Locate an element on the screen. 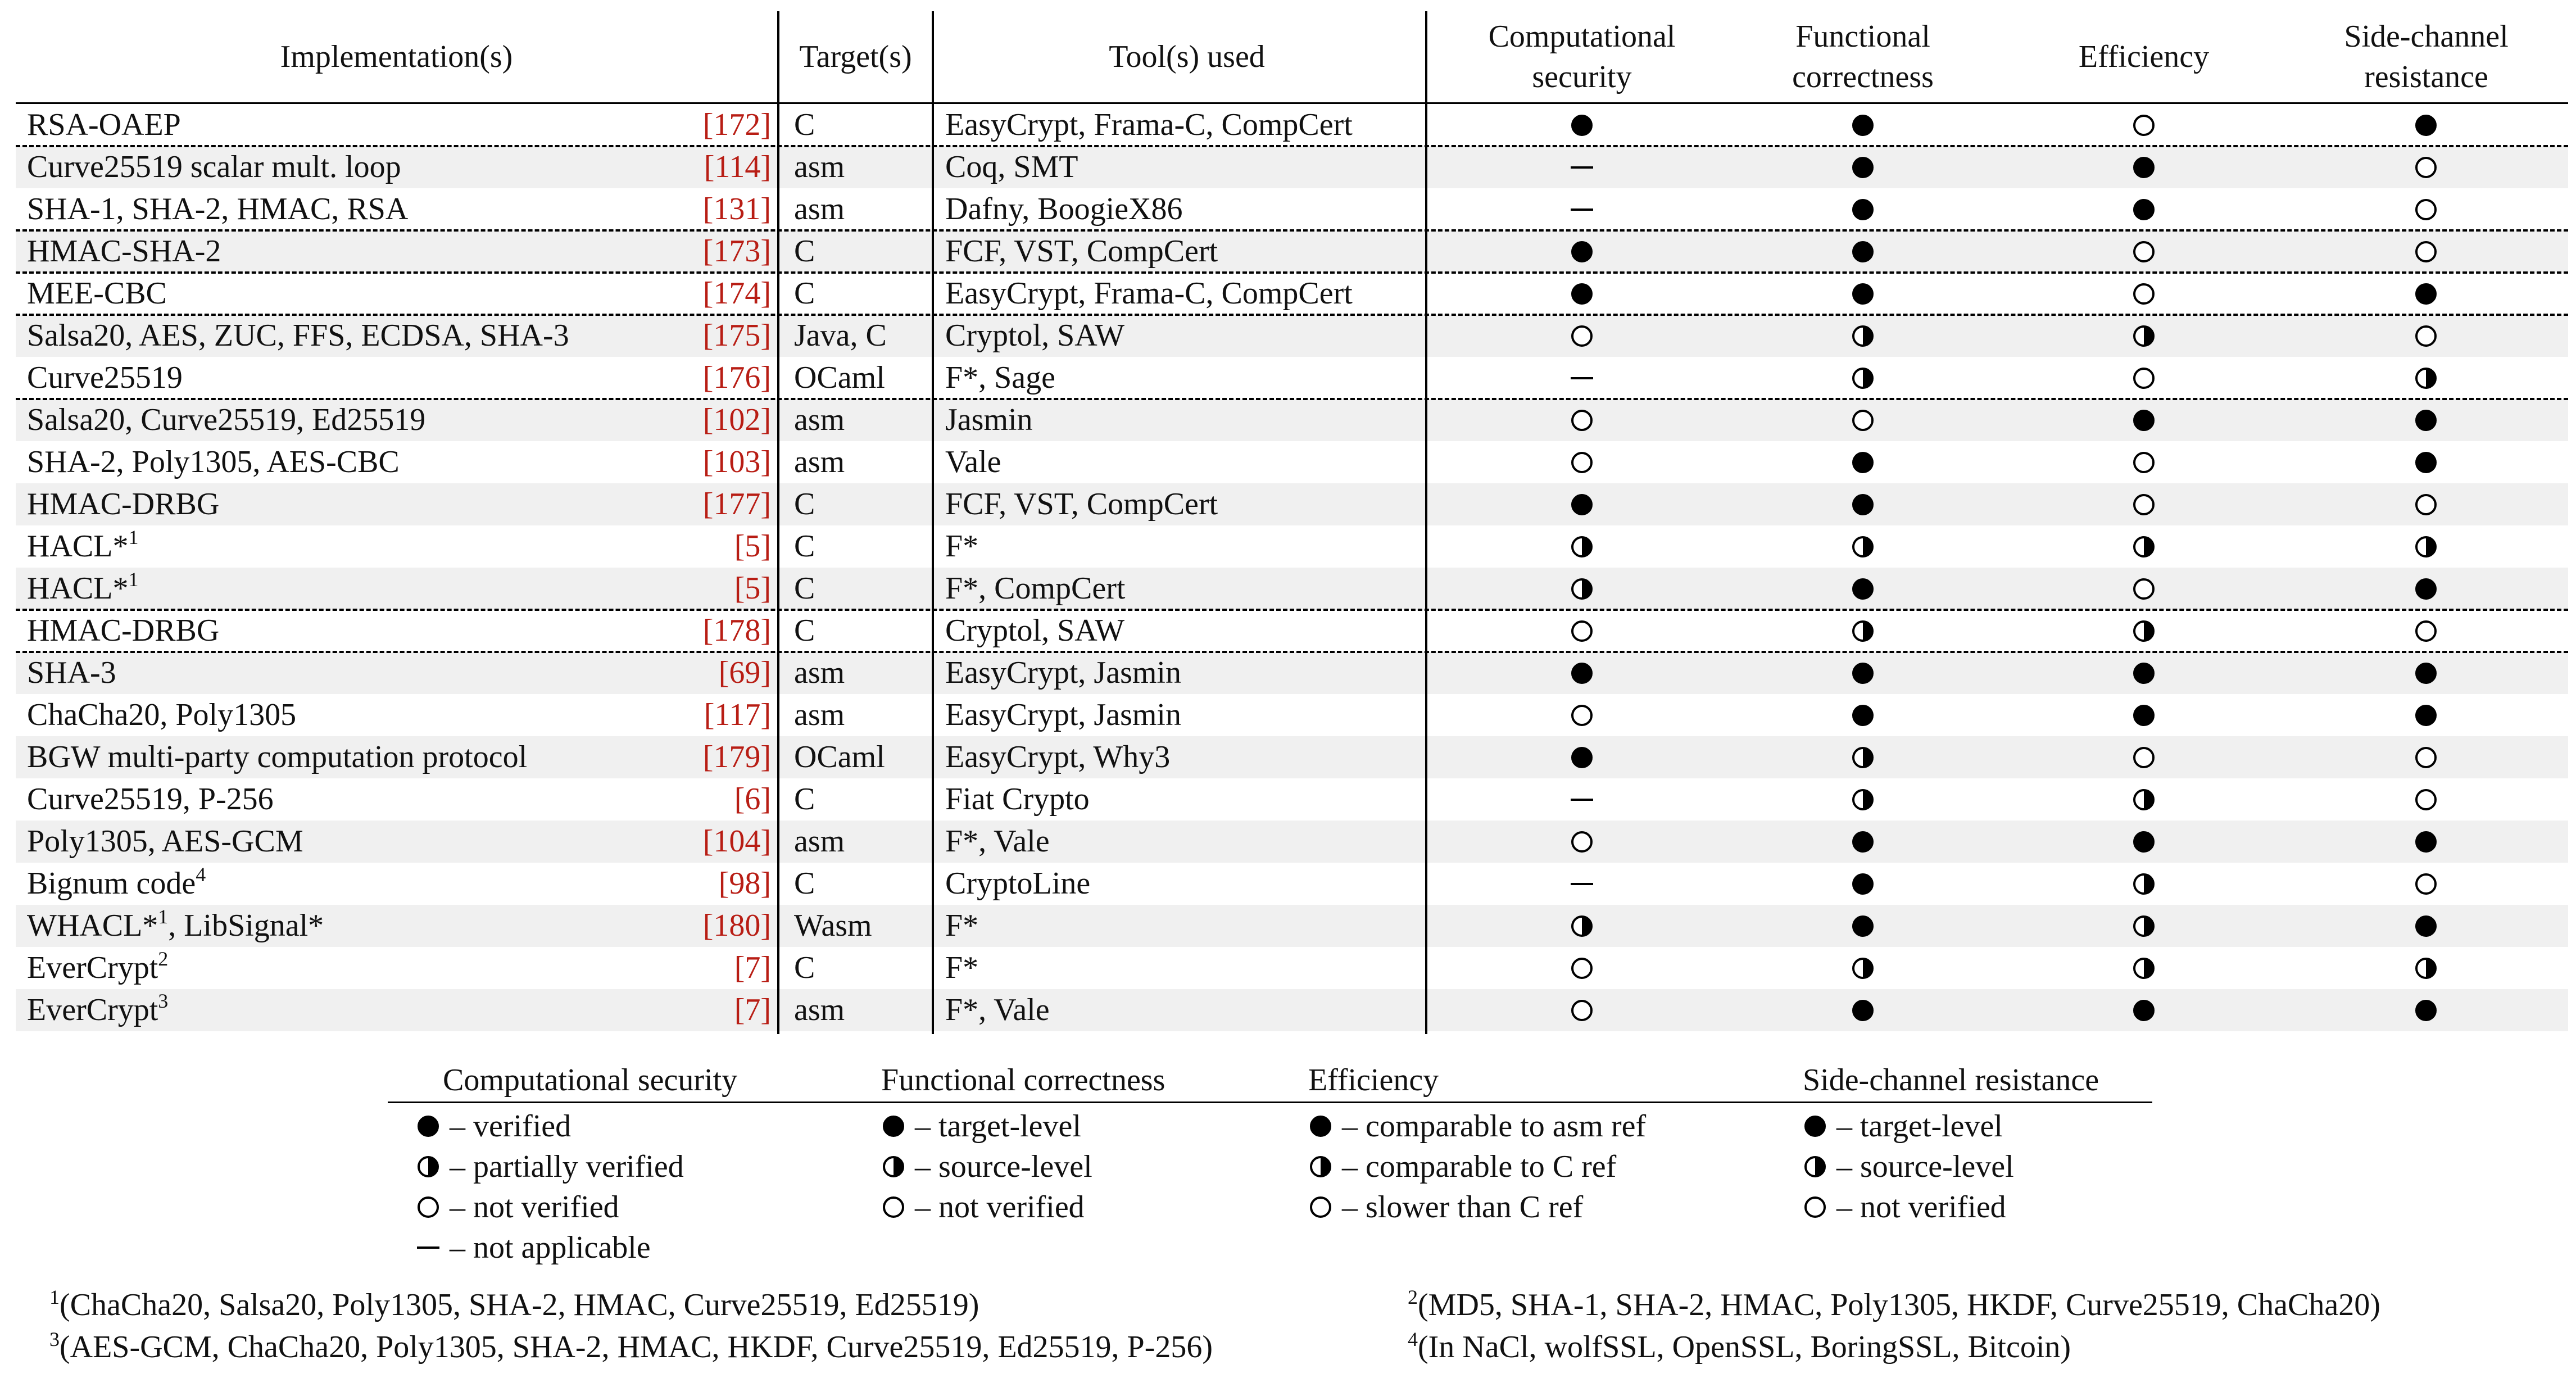 This screenshot has height=1378, width=2576. citation-link: [180] is located at coordinates (736, 925).